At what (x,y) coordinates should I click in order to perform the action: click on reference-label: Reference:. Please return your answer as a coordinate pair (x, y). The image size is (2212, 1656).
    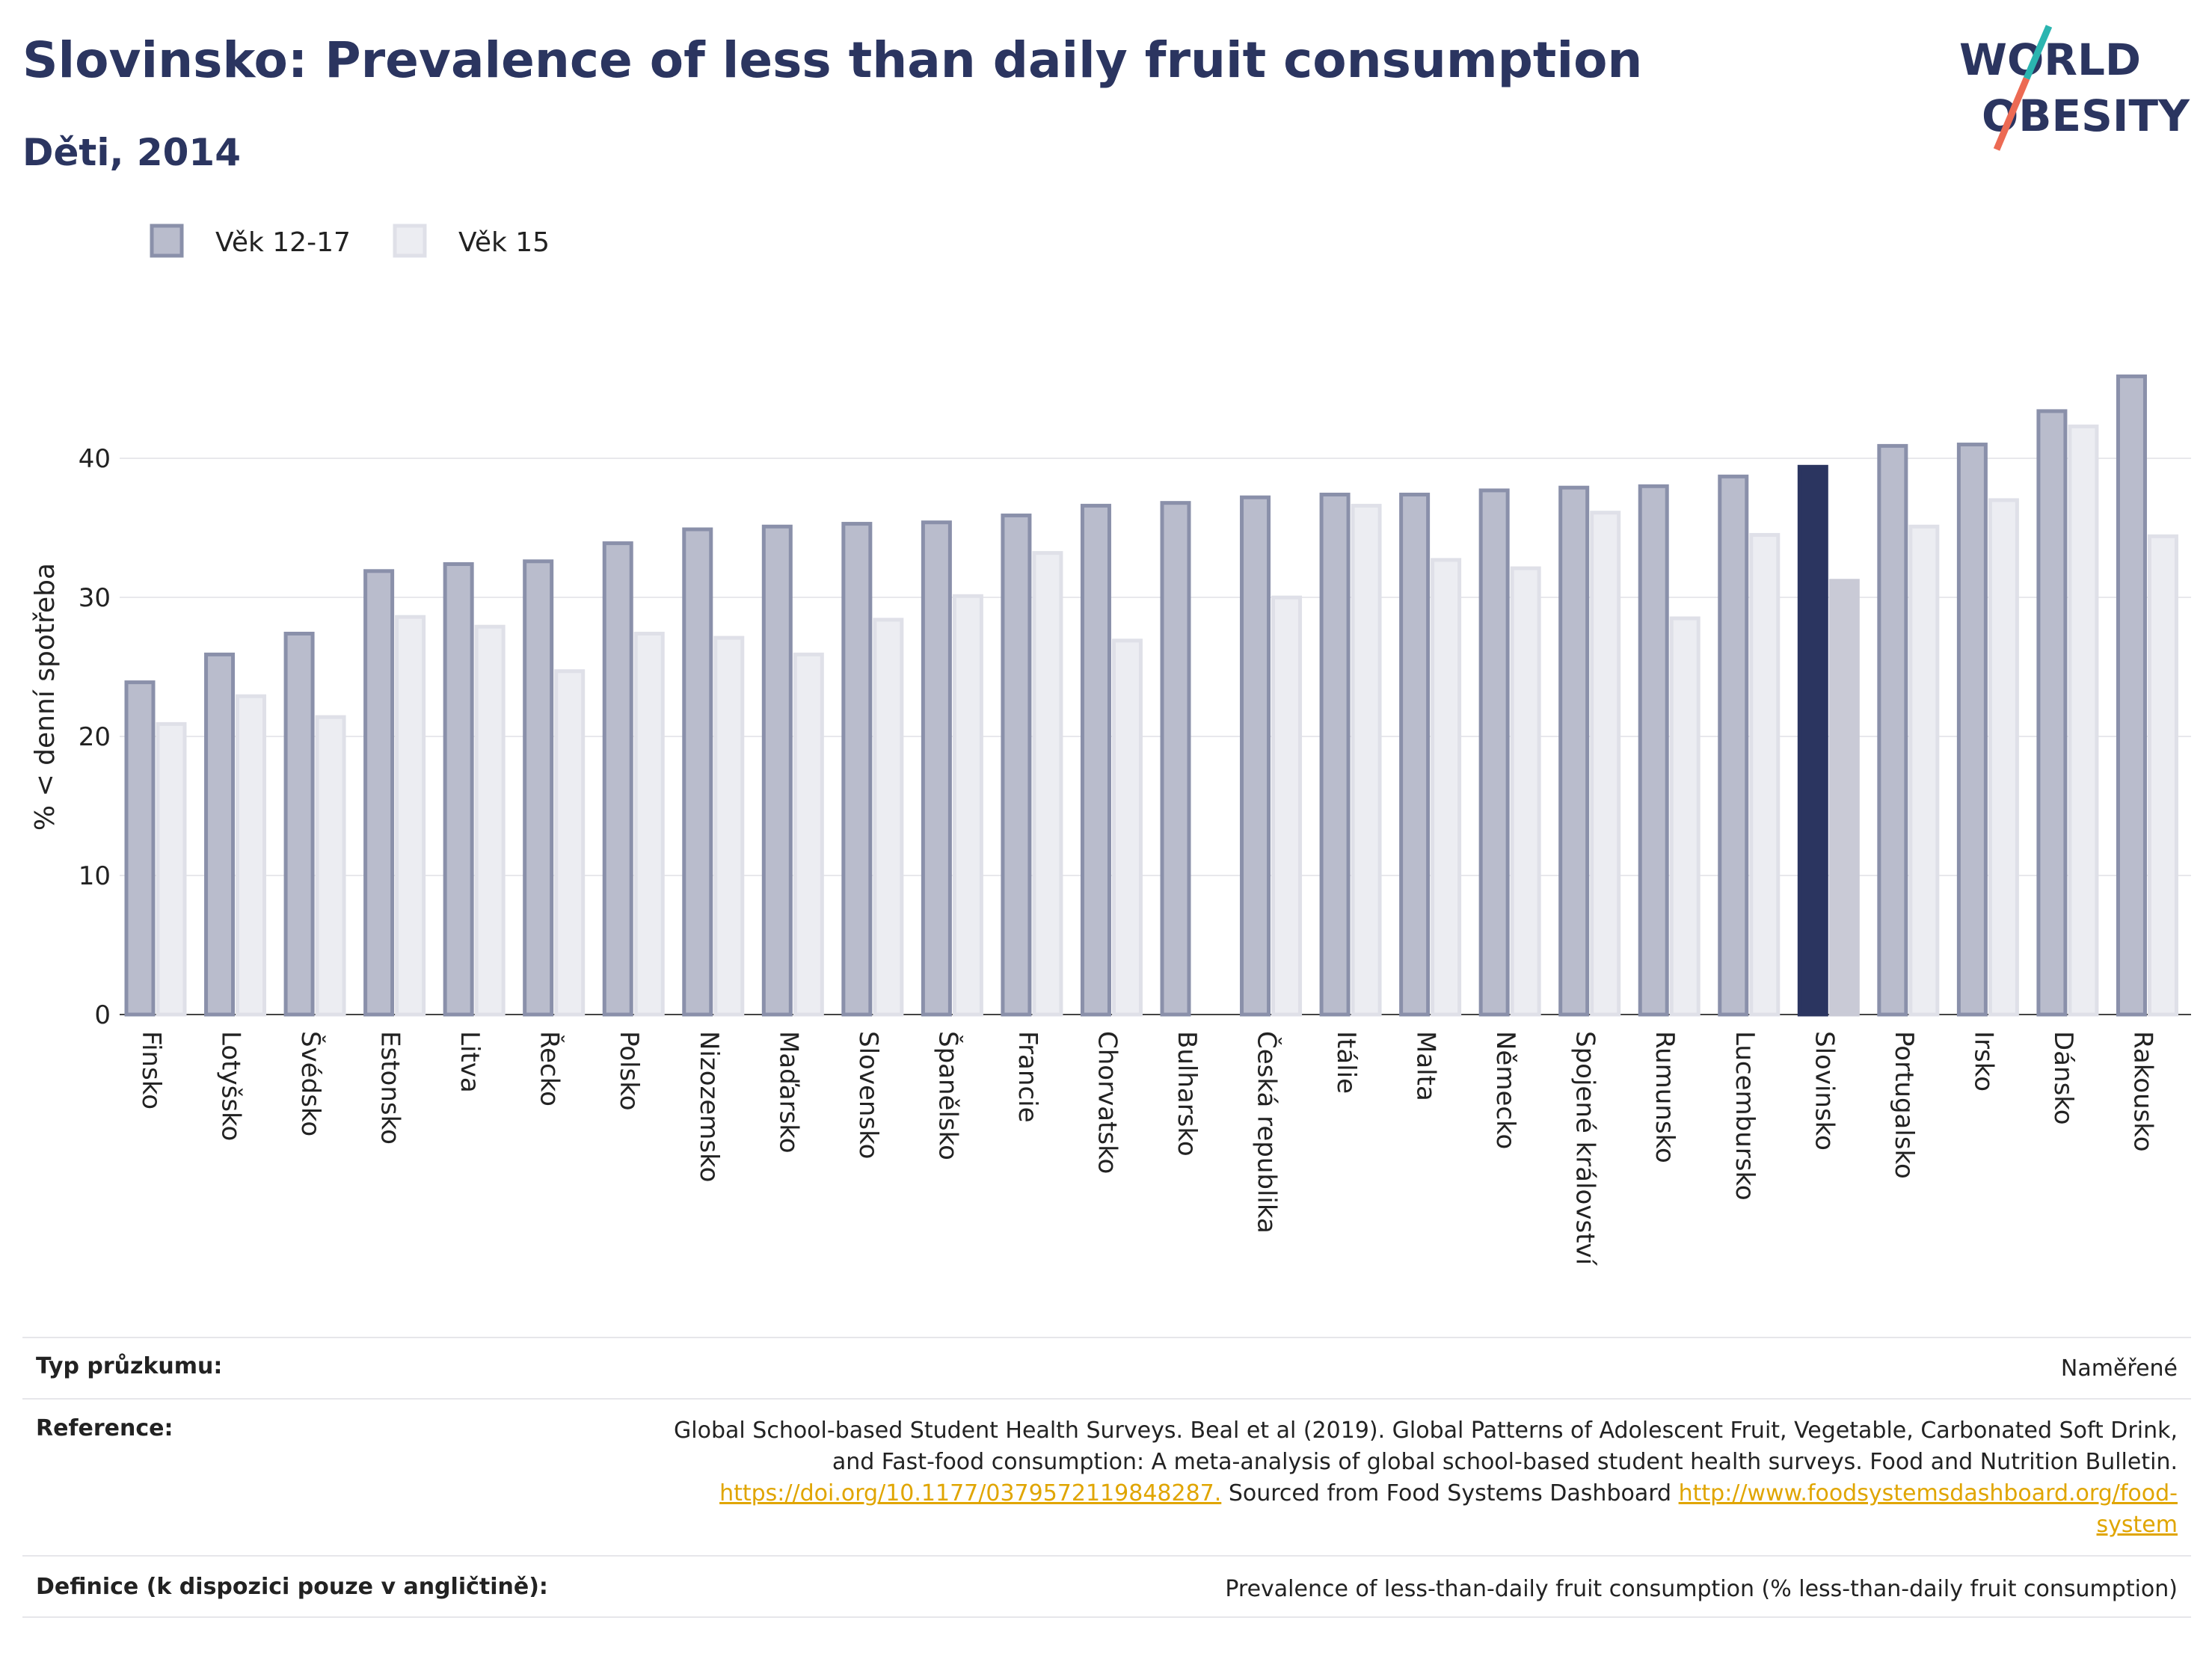
    Looking at the image, I should click on (104, 1428).